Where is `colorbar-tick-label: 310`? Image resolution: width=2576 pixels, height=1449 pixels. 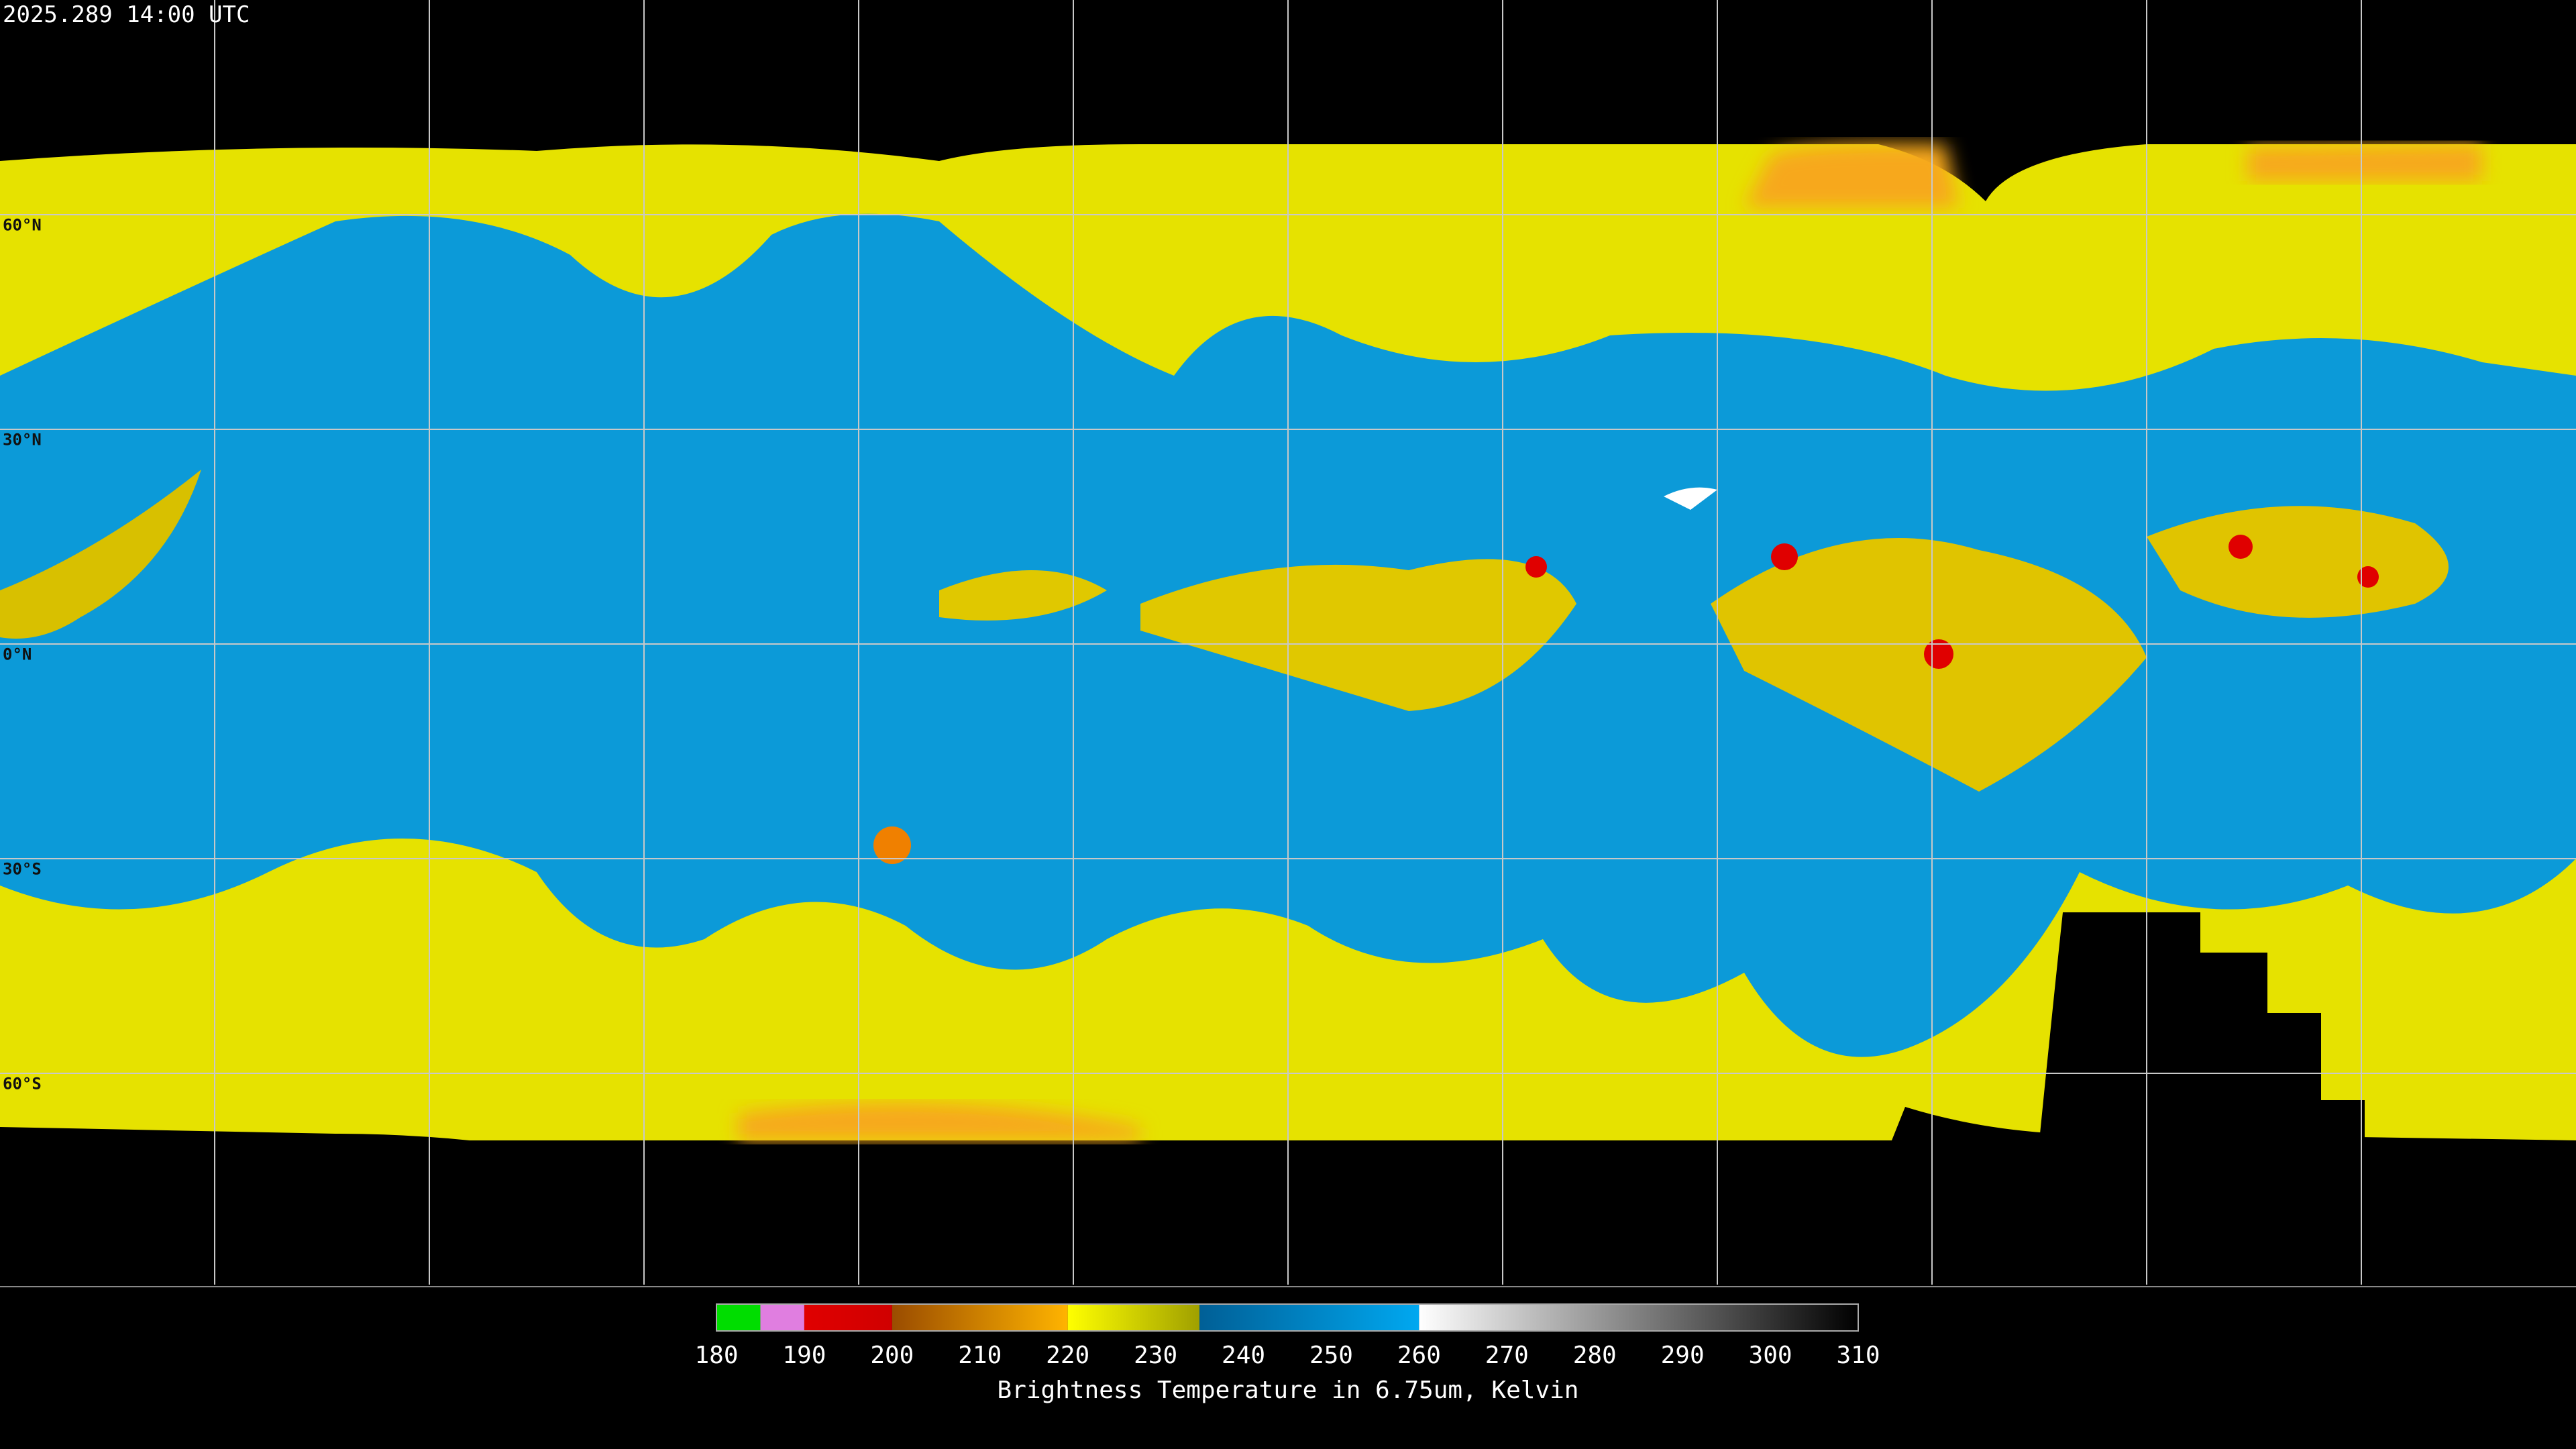 colorbar-tick-label: 310 is located at coordinates (1858, 1355).